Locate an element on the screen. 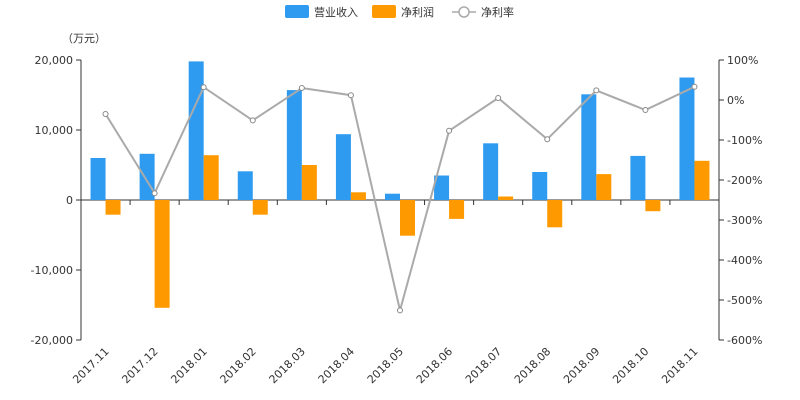  legend-swatch-marker is located at coordinates (464, 12).